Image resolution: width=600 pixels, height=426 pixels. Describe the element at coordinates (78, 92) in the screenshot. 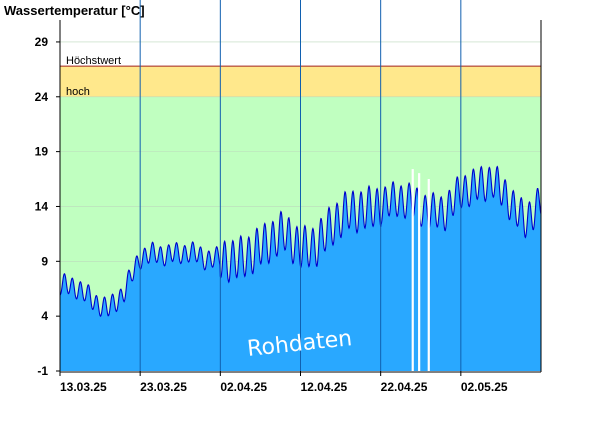

I see `high-band-label: hoch` at that location.